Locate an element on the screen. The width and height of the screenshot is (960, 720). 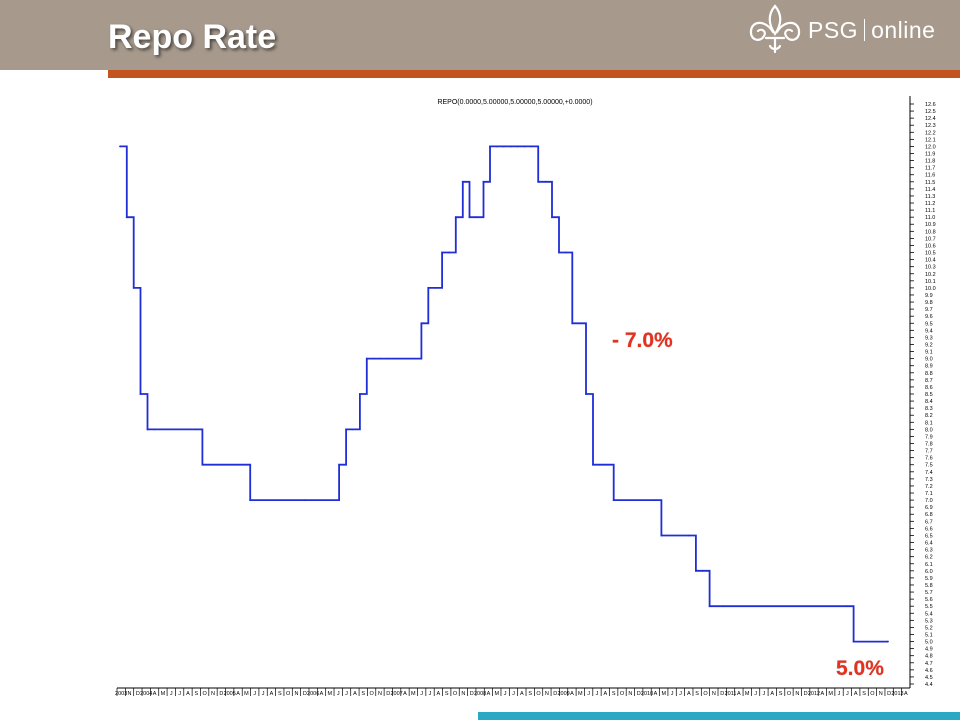
y-tick-label: 8.7 is located at coordinates (929, 381).